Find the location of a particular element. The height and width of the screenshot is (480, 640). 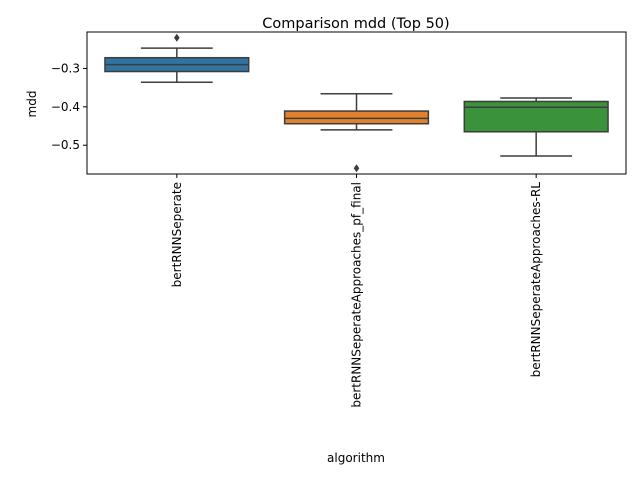

y-tick-label: −0.5 is located at coordinates (65, 145).